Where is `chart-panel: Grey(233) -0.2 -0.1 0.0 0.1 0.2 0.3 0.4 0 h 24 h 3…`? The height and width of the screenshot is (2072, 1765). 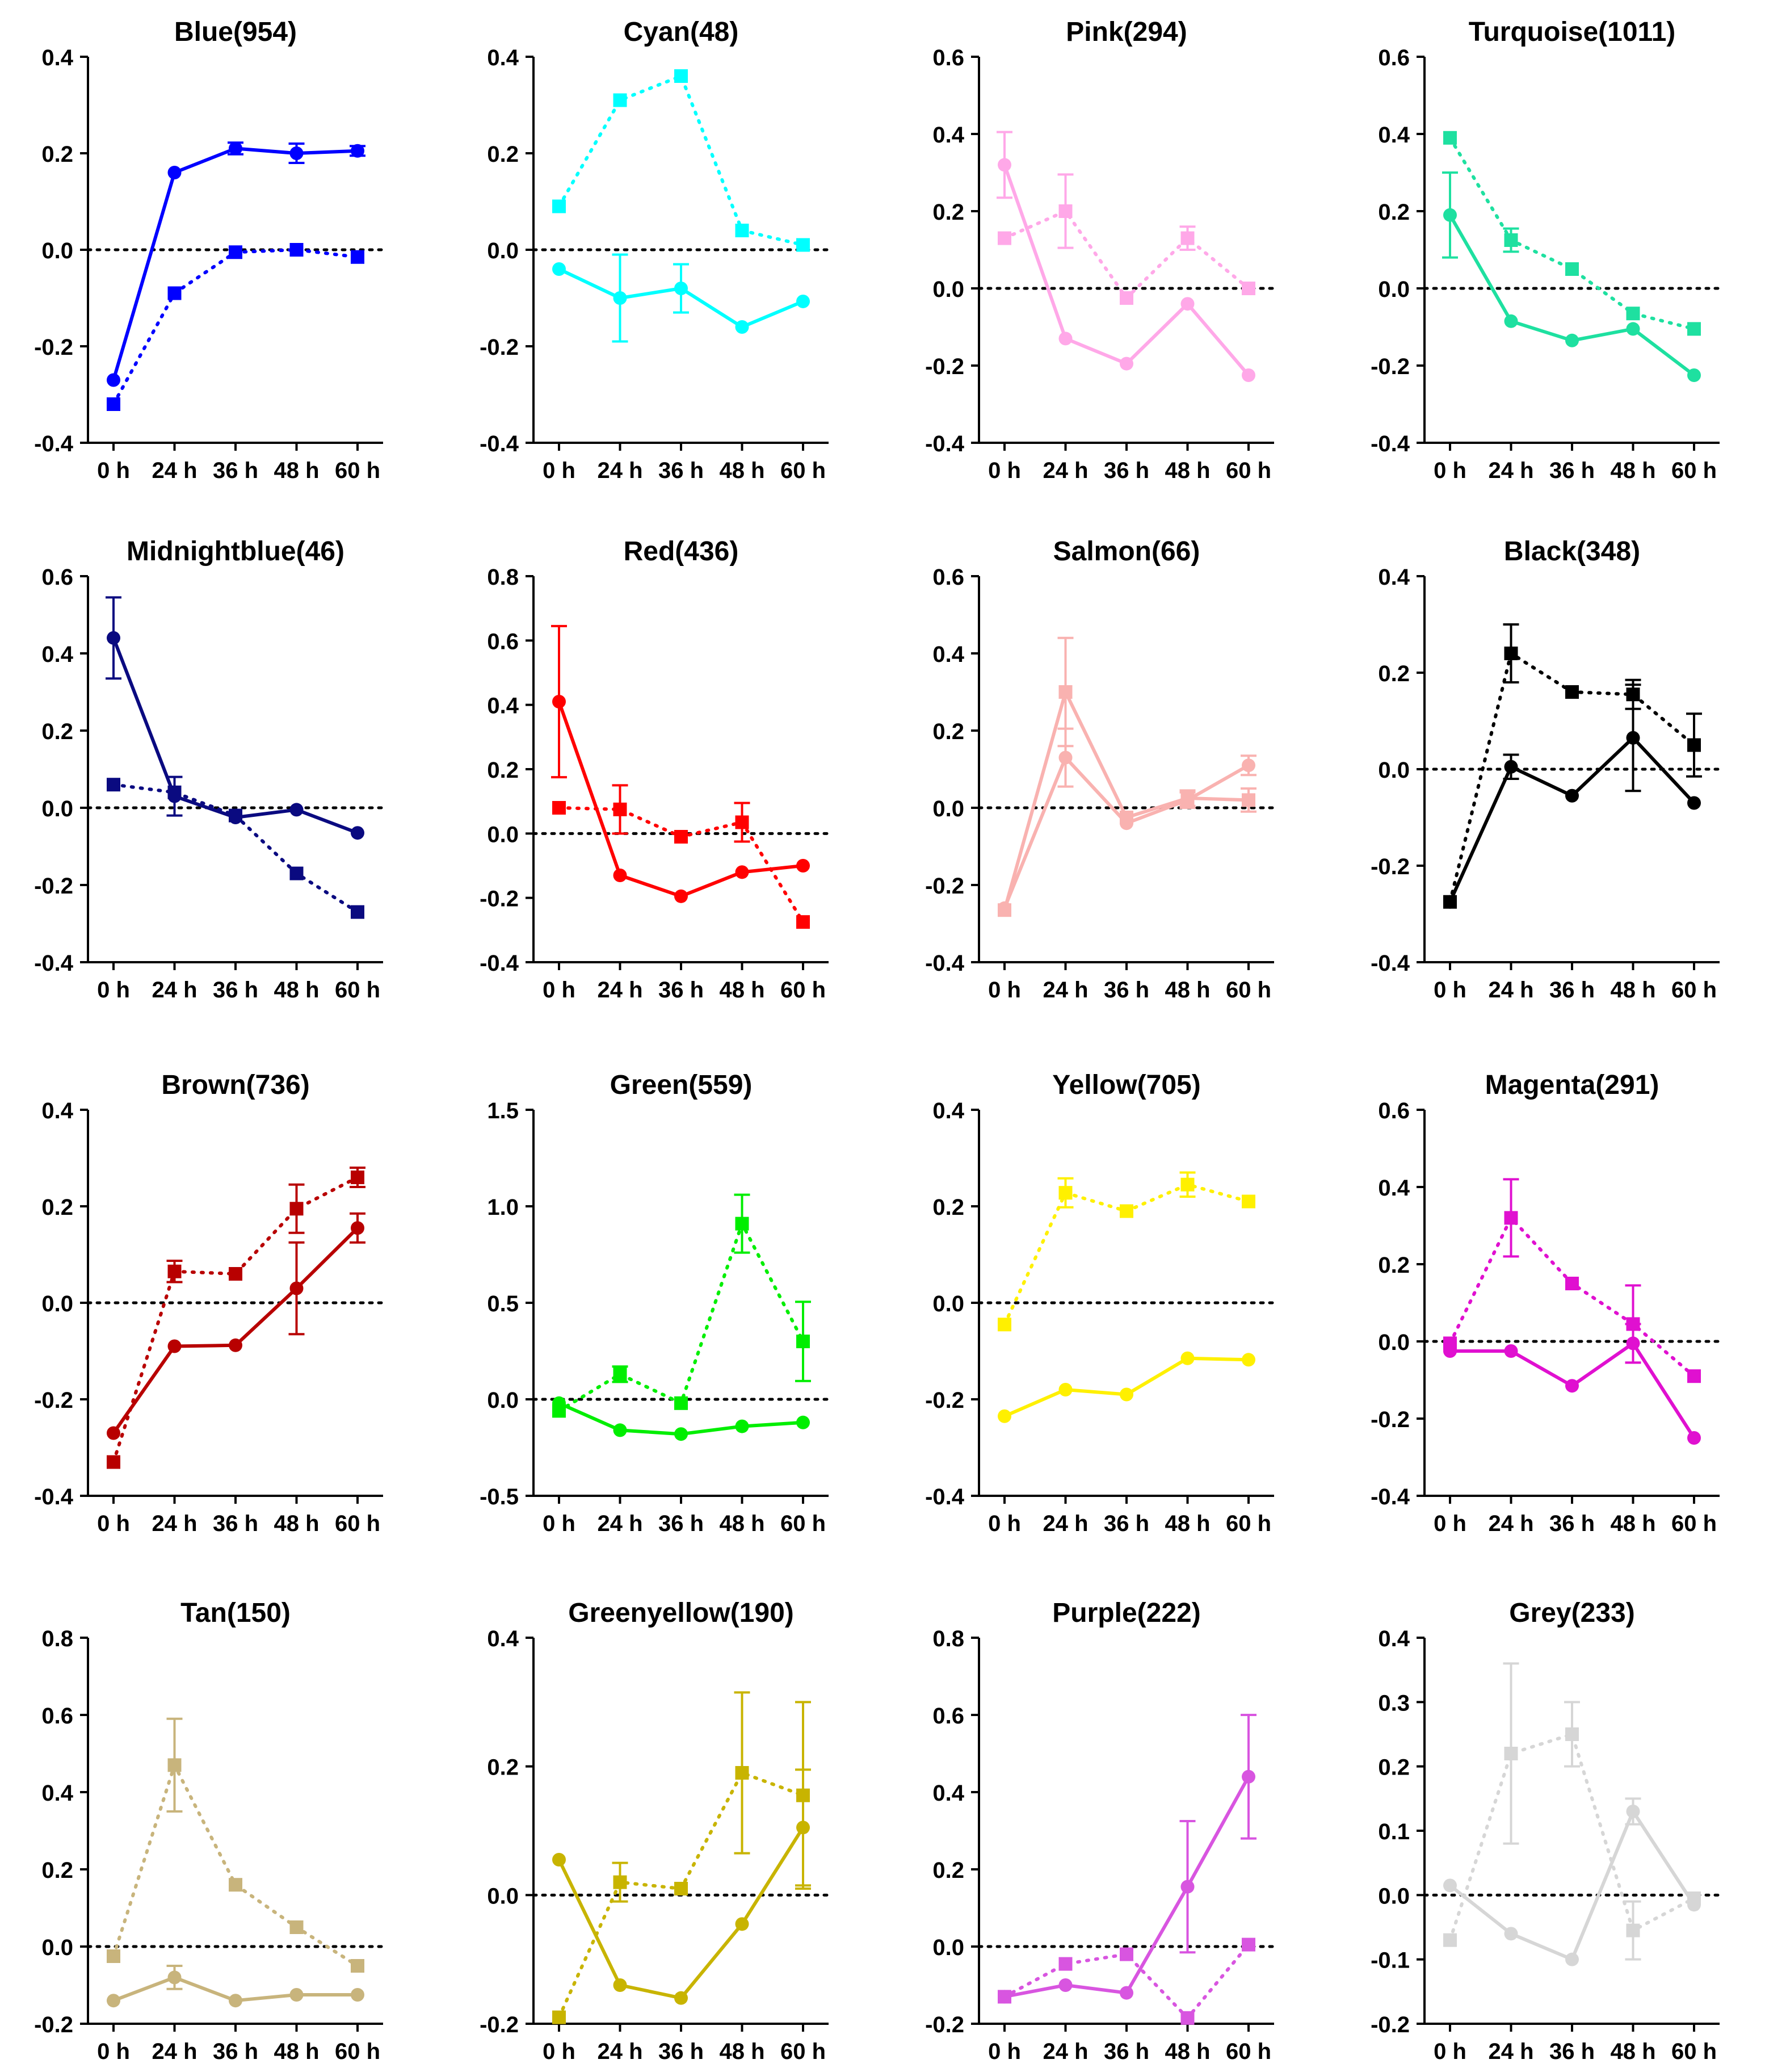
chart-panel: Grey(233) -0.2 -0.1 0.0 0.1 0.2 0.3 0.4 0 h 24 h 3… is located at coordinates (1546, 1831).